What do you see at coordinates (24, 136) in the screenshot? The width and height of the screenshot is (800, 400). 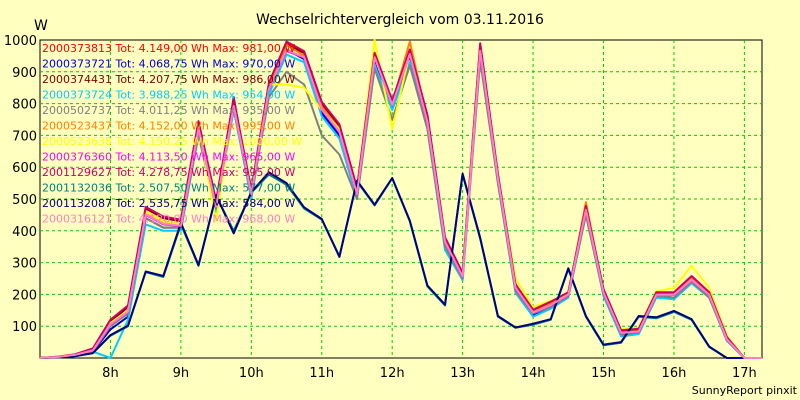 I see `y-tick-label: 700` at bounding box center [24, 136].